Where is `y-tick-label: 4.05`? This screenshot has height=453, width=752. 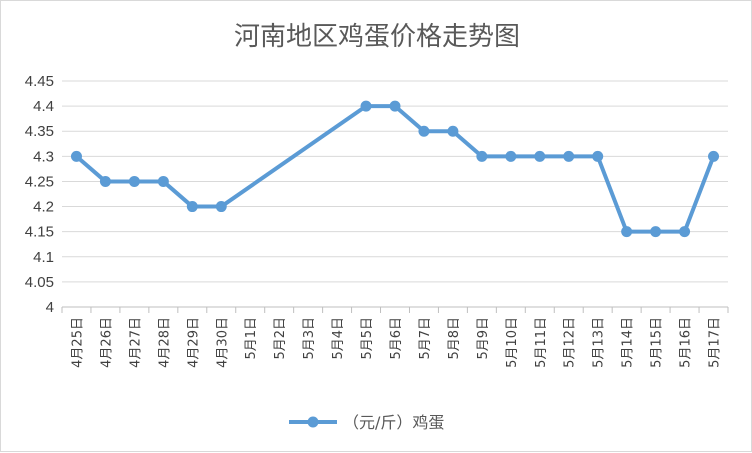
y-tick-label: 4.05 is located at coordinates (39, 282).